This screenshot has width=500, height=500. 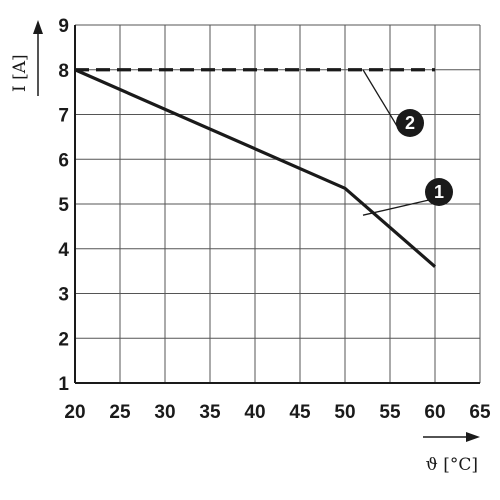 I want to click on x-tick-label: 65, so click(x=480, y=412).